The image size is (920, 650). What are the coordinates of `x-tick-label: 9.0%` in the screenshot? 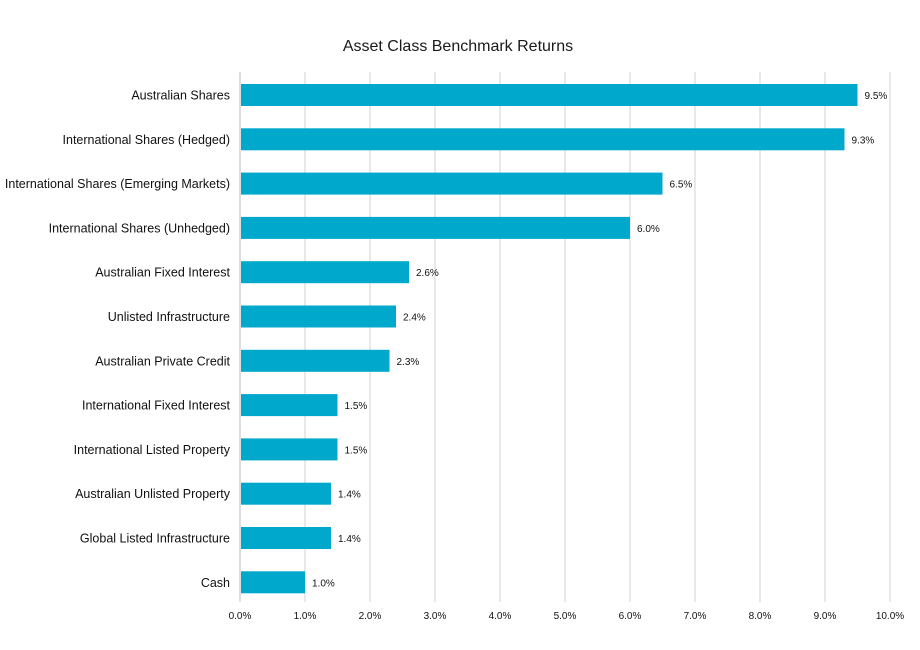 It's located at (825, 616).